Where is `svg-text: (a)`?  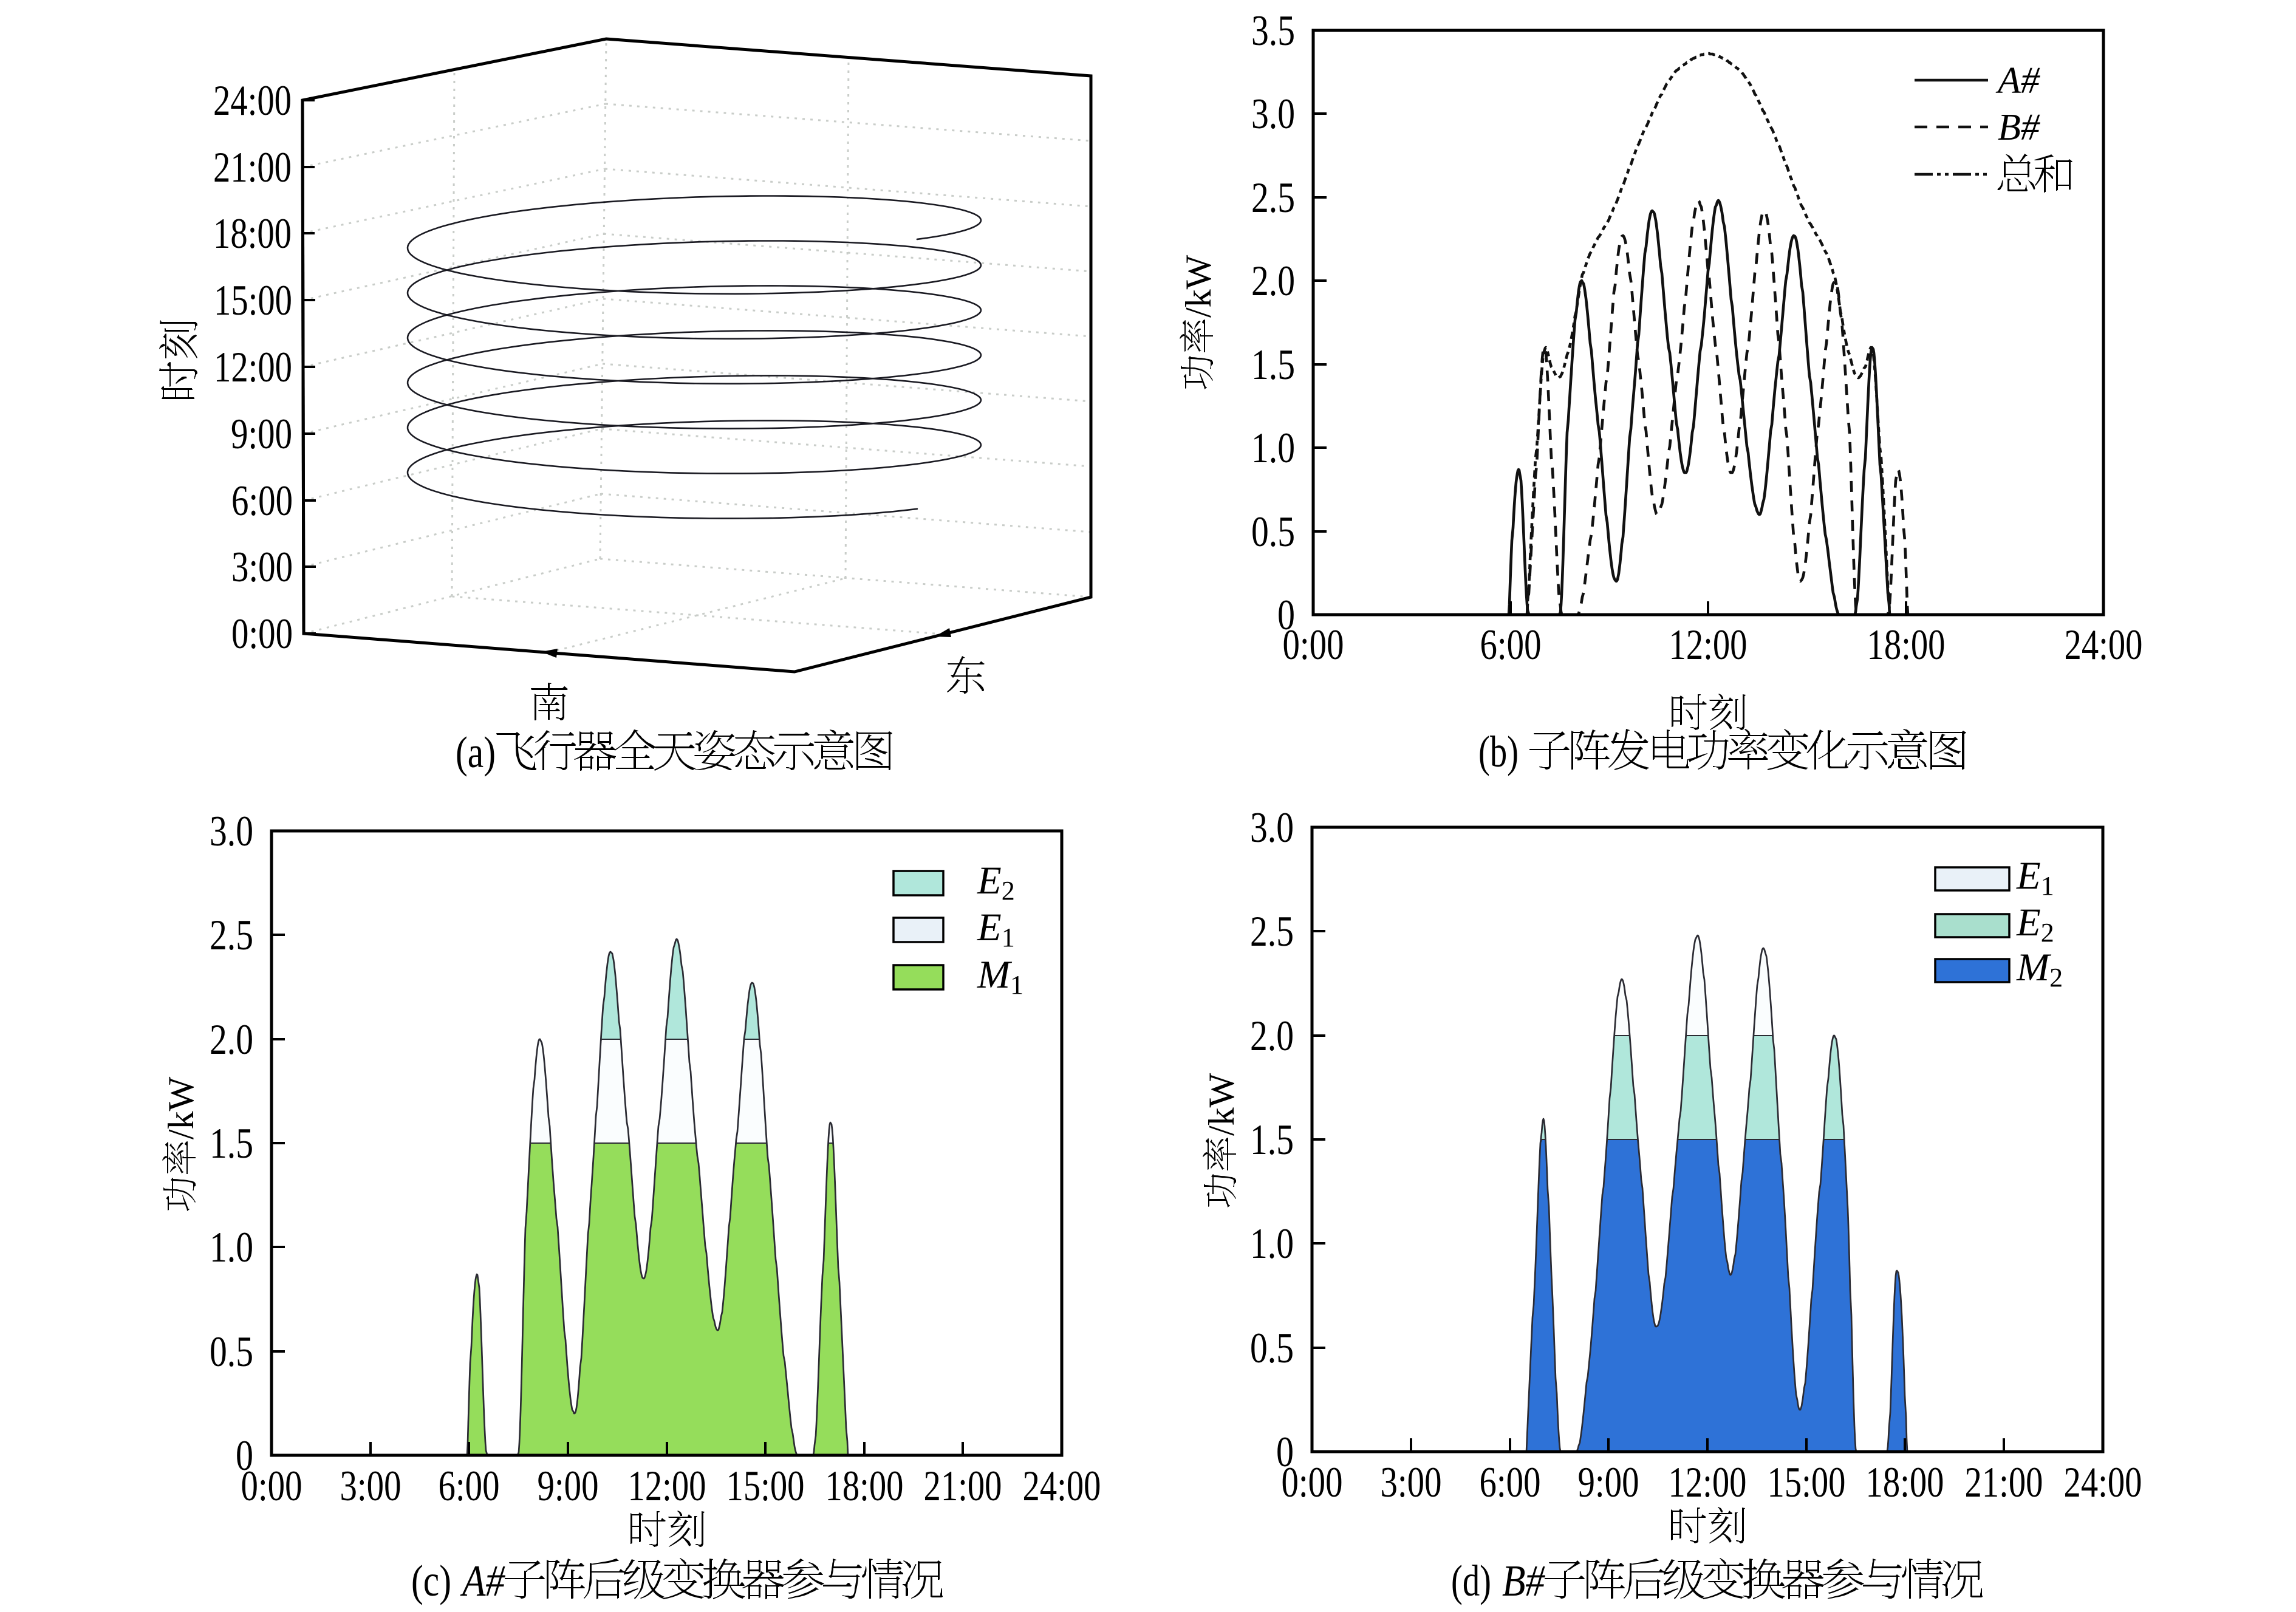
svg-text: (a) is located at coordinates (476, 753).